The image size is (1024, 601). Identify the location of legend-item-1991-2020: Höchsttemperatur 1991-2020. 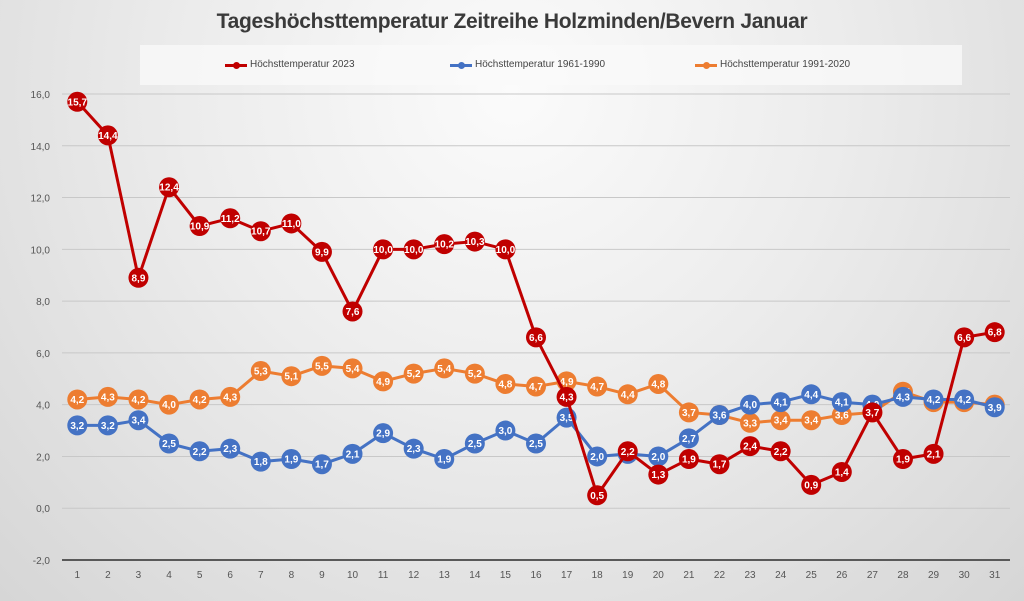
(772, 64).